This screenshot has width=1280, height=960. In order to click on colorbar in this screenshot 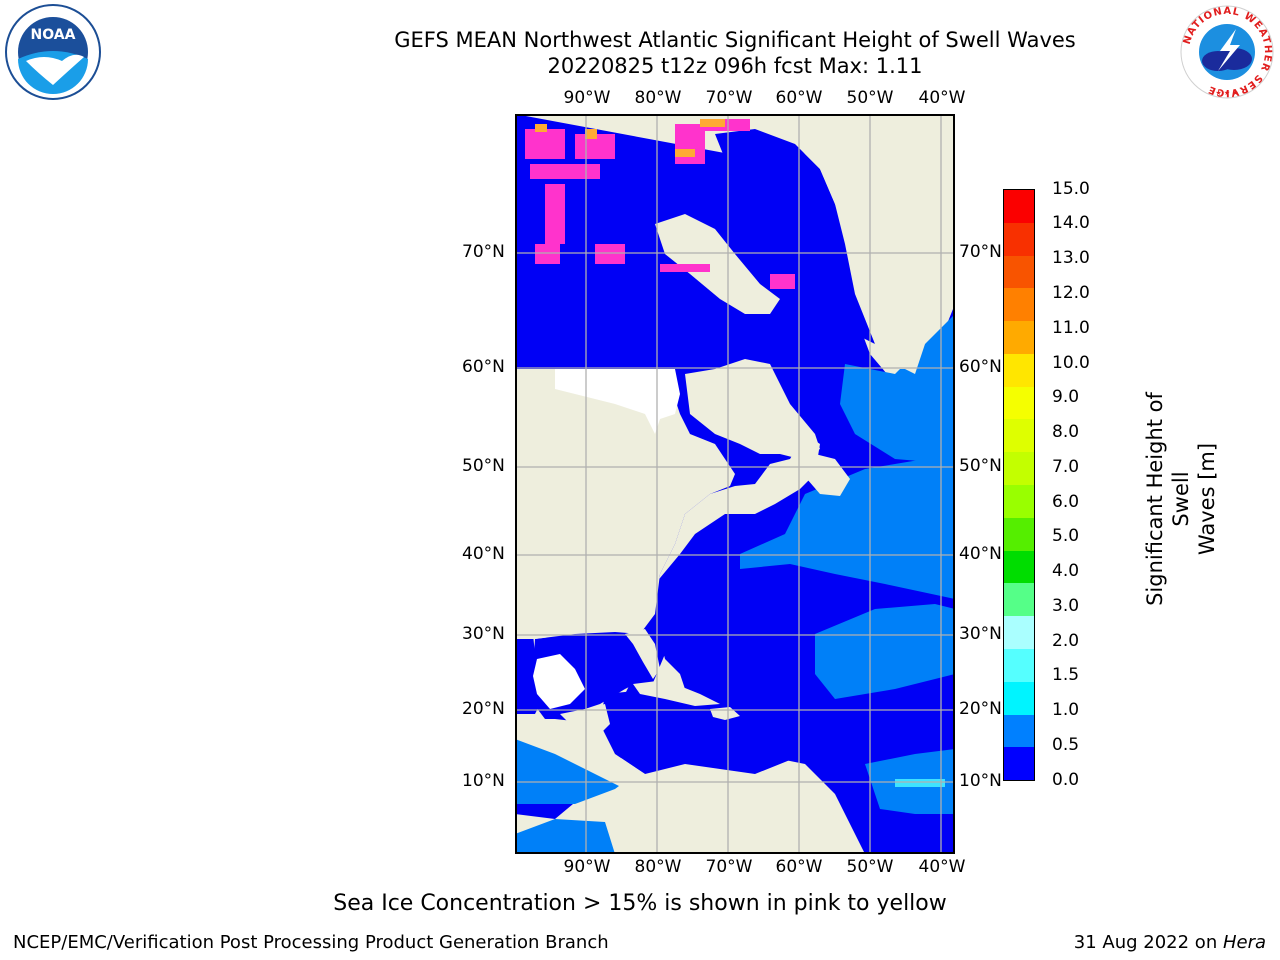, I will do `click(1019, 485)`.